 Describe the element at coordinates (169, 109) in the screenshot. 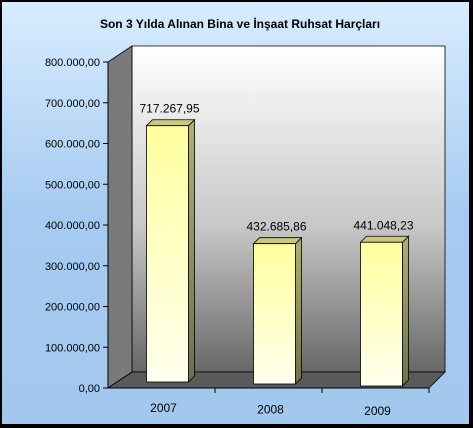

I see `bar-data-label: 717.267,95` at that location.